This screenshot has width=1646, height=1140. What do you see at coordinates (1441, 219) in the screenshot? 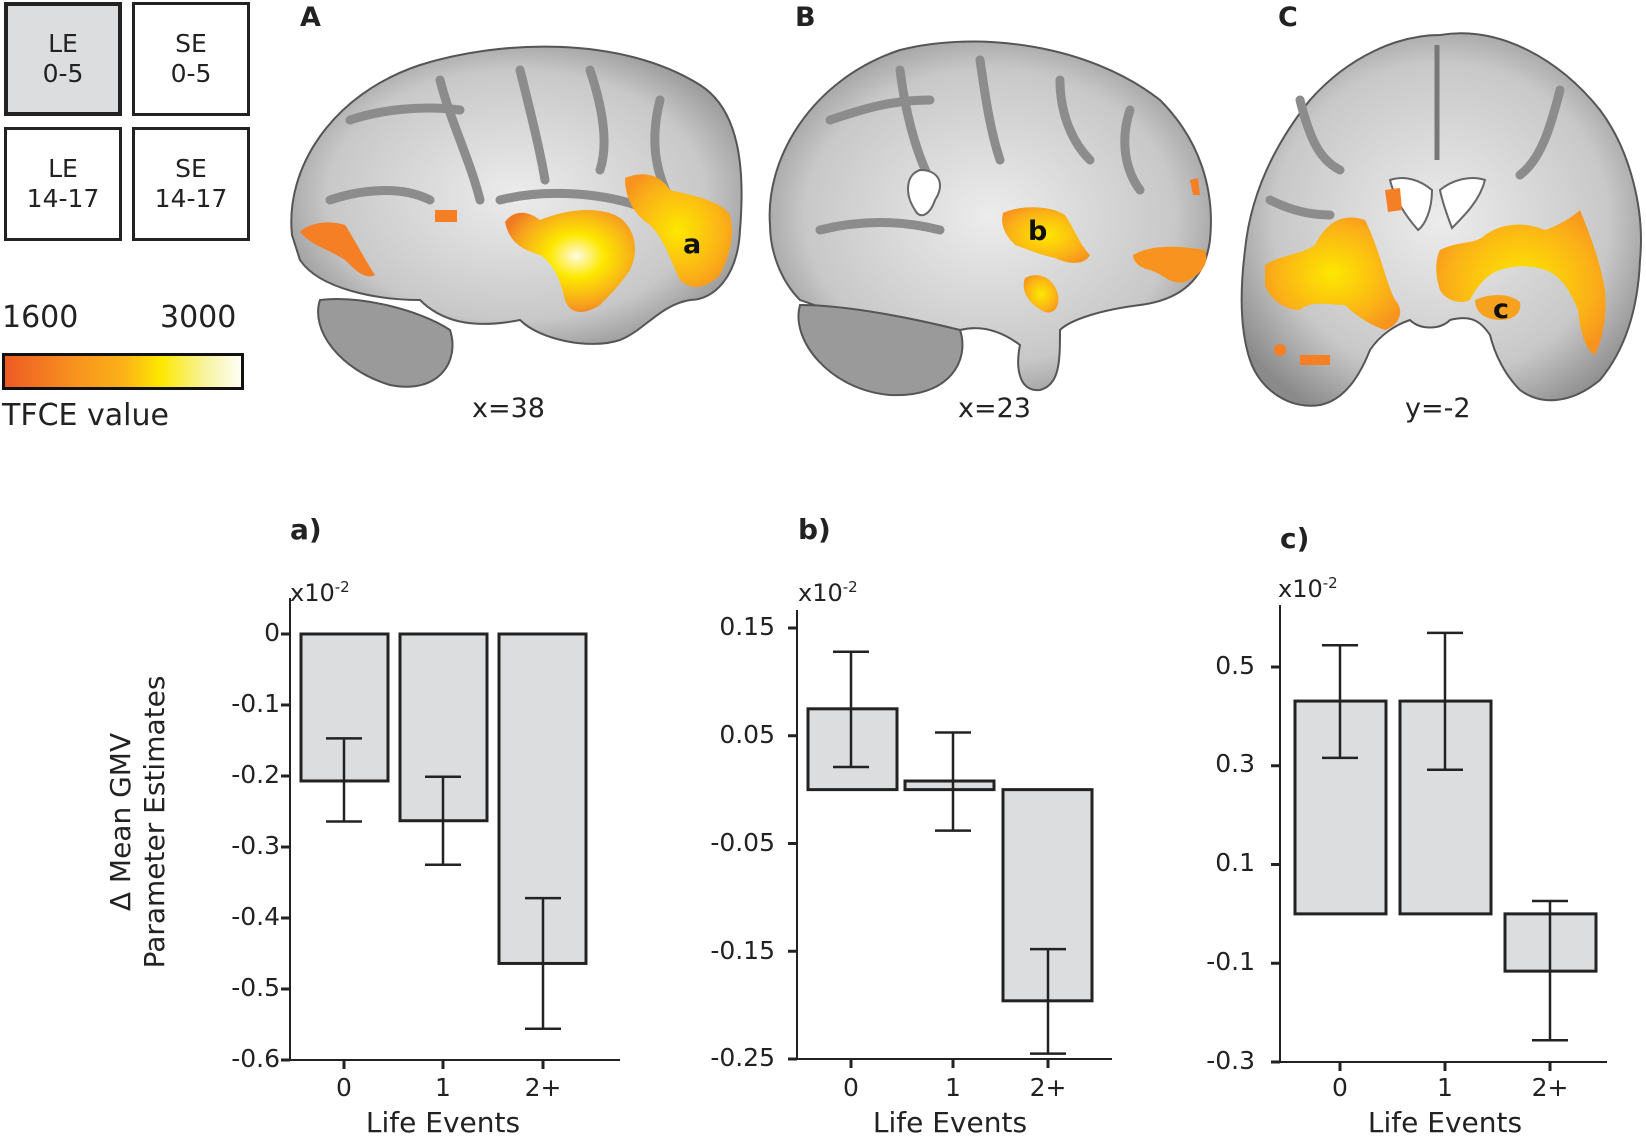
I see `brain-coronal-c` at bounding box center [1441, 219].